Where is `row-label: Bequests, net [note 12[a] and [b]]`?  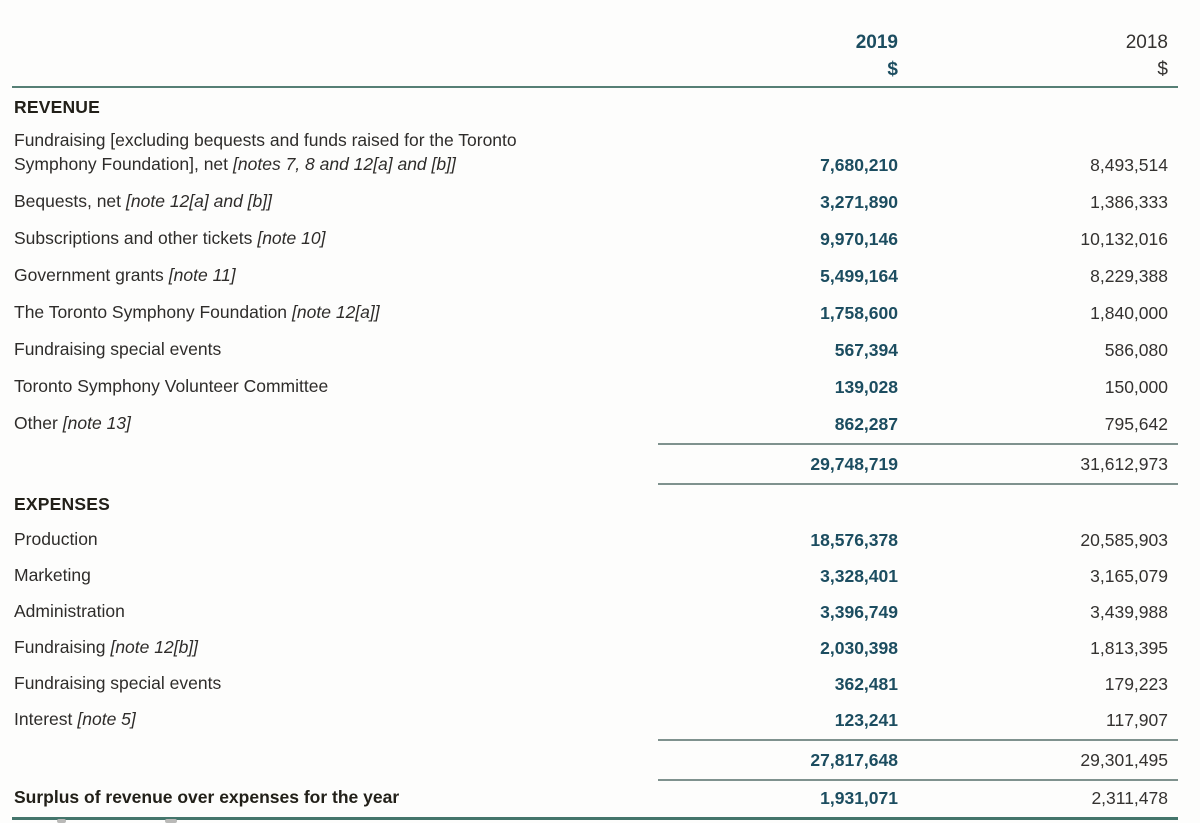
row-label: Bequests, net [note 12[a] and [b]] is located at coordinates (333, 201).